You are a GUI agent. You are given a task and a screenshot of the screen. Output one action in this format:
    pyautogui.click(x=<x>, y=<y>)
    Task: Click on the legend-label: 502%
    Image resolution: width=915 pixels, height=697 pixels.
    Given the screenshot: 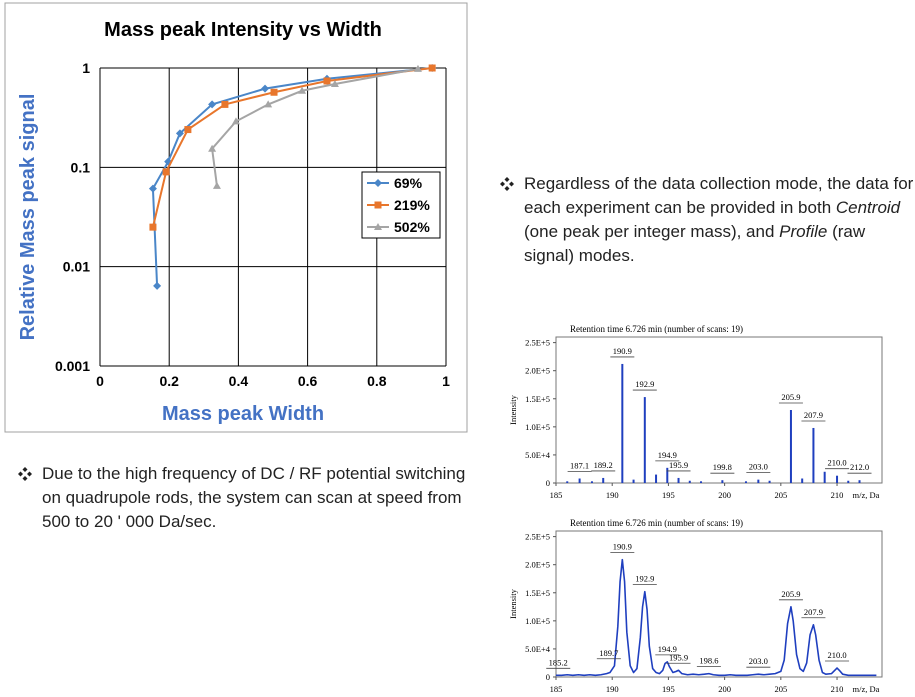 What is the action you would take?
    pyautogui.click(x=412, y=227)
    